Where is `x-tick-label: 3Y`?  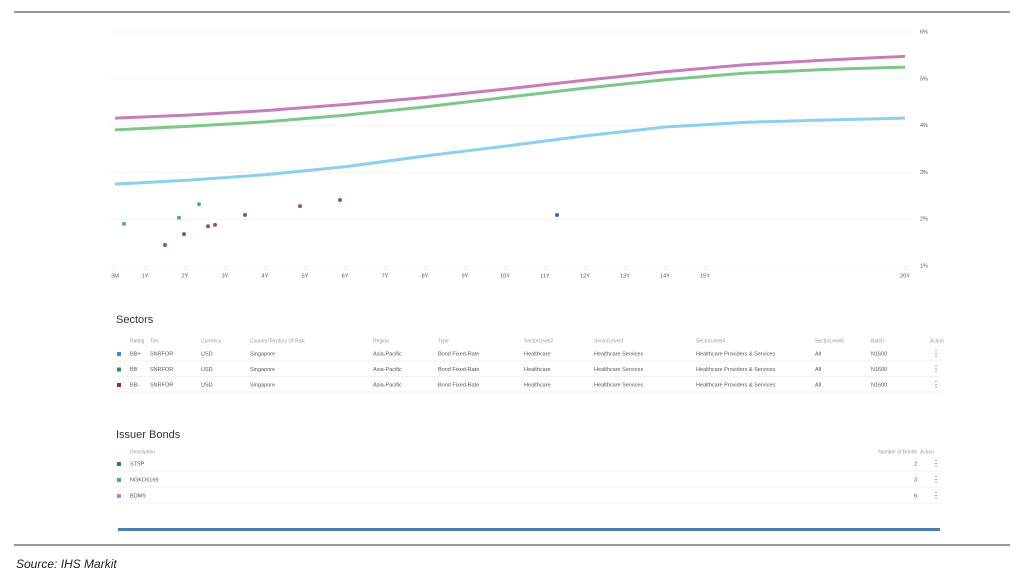 x-tick-label: 3Y is located at coordinates (225, 276).